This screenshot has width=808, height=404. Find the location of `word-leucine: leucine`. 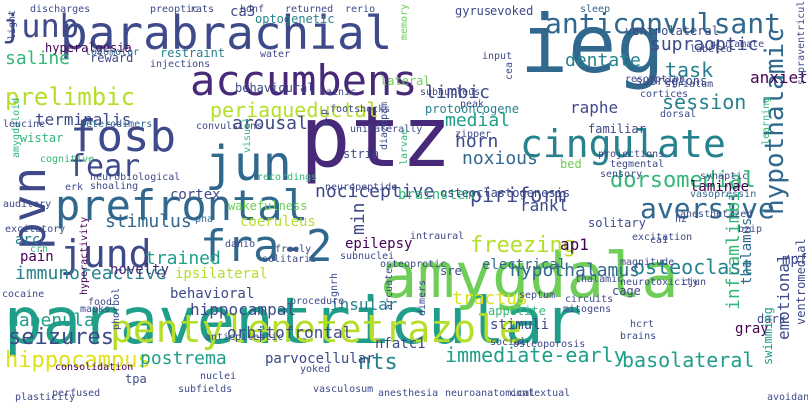

word-leucine: leucine is located at coordinates (24, 124).